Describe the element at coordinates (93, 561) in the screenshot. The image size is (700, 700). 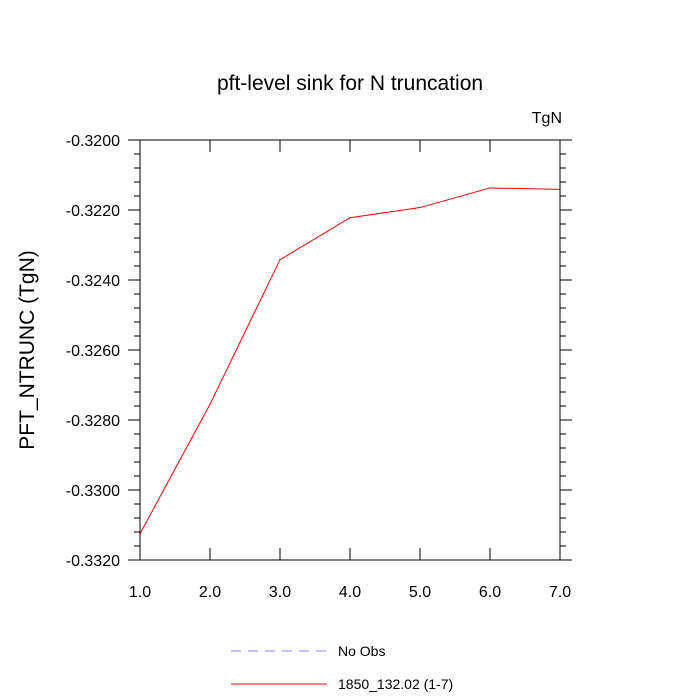
I see `y-tick-label: -0.3320` at that location.